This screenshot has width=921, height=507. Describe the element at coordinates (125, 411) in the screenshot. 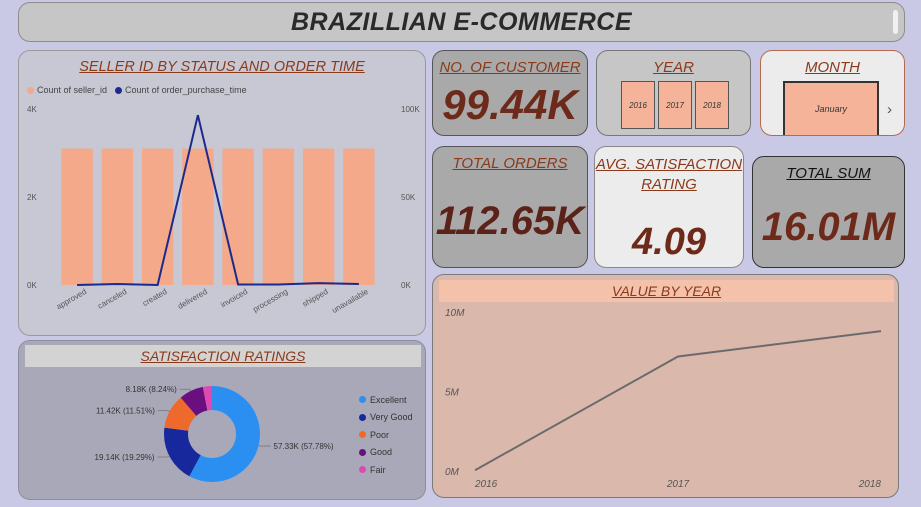

I see `donut-slice-label: 11.42K (11.51%)` at that location.